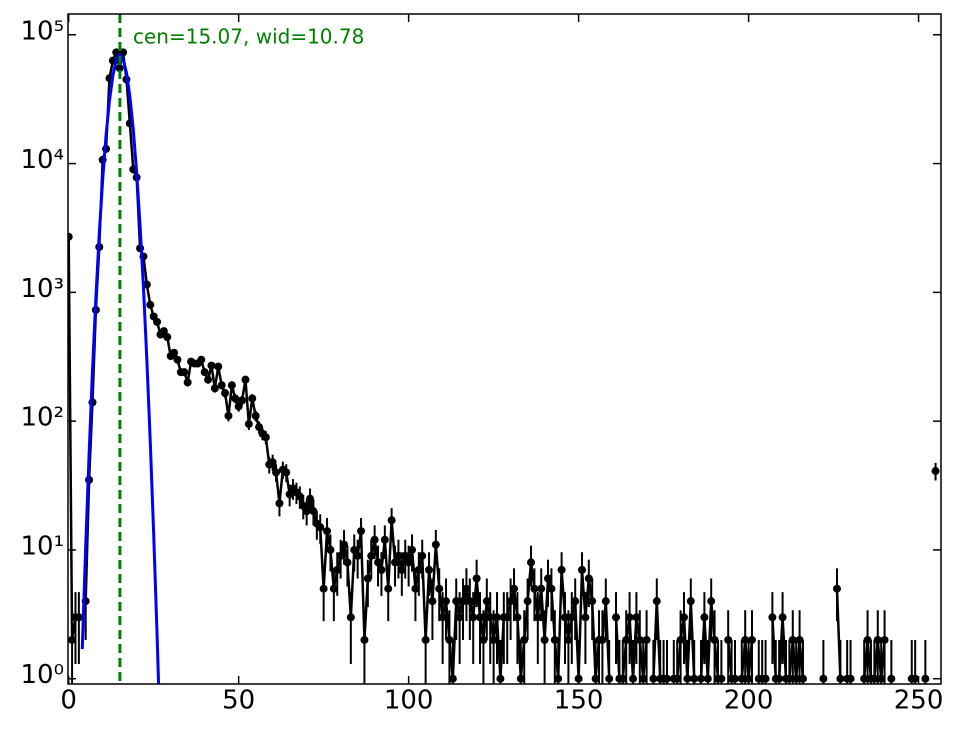 This screenshot has height=729, width=964. I want to click on y-tick-label: 10⁰, so click(42, 675).